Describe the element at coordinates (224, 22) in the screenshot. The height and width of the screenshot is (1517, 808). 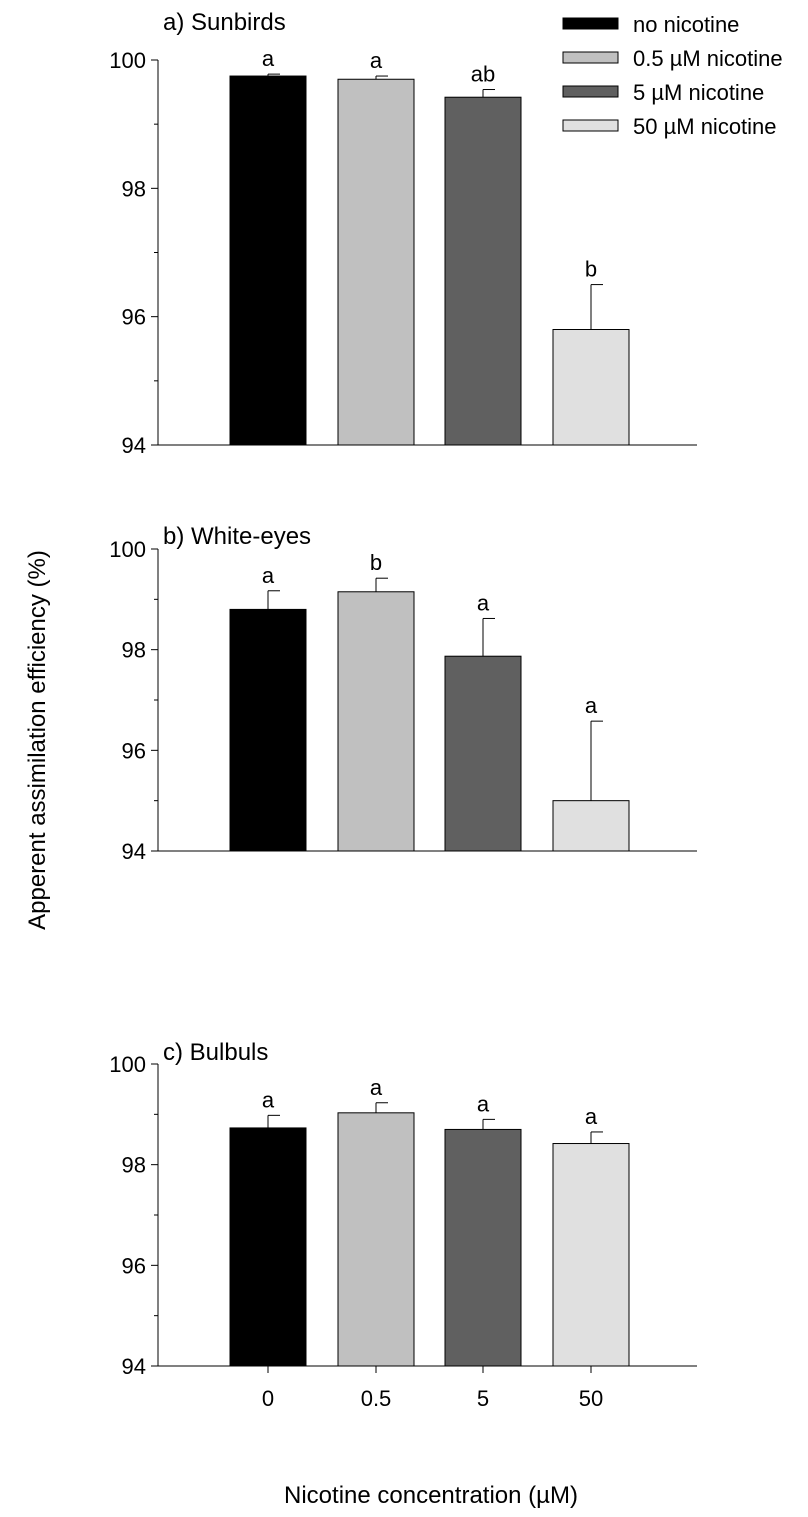
I see `panel-a-title: a) Sunbirds` at that location.